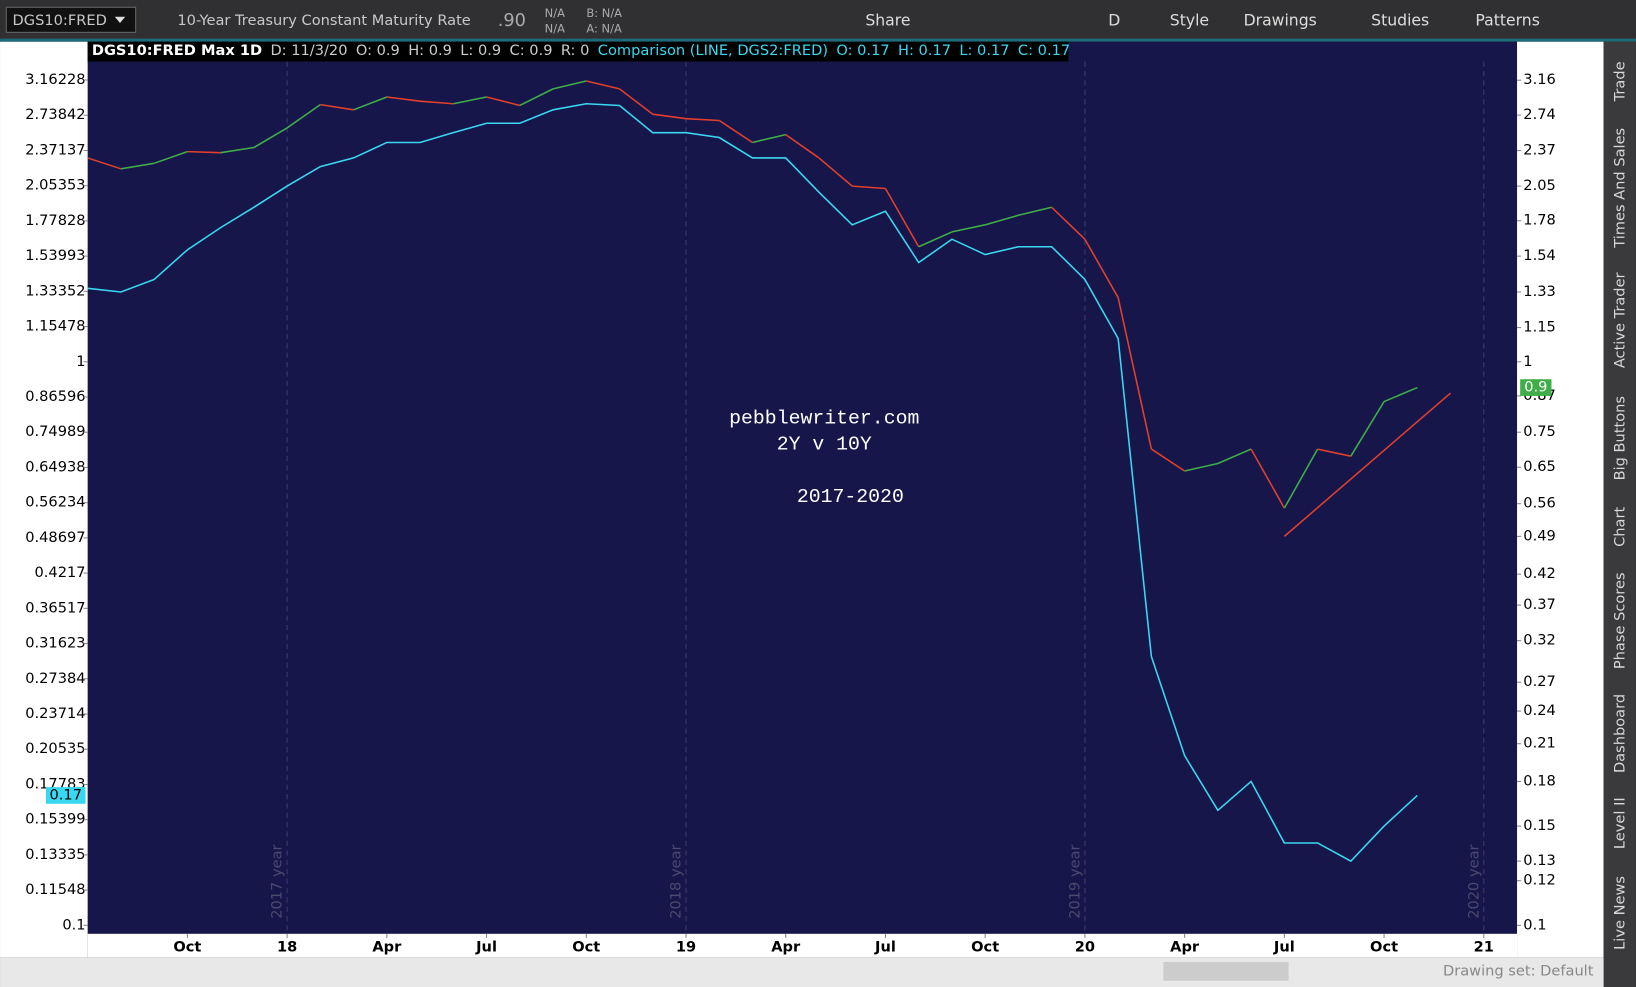 The height and width of the screenshot is (987, 1636). Describe the element at coordinates (1539, 327) in the screenshot. I see `y2-tick-label: 1.15` at that location.